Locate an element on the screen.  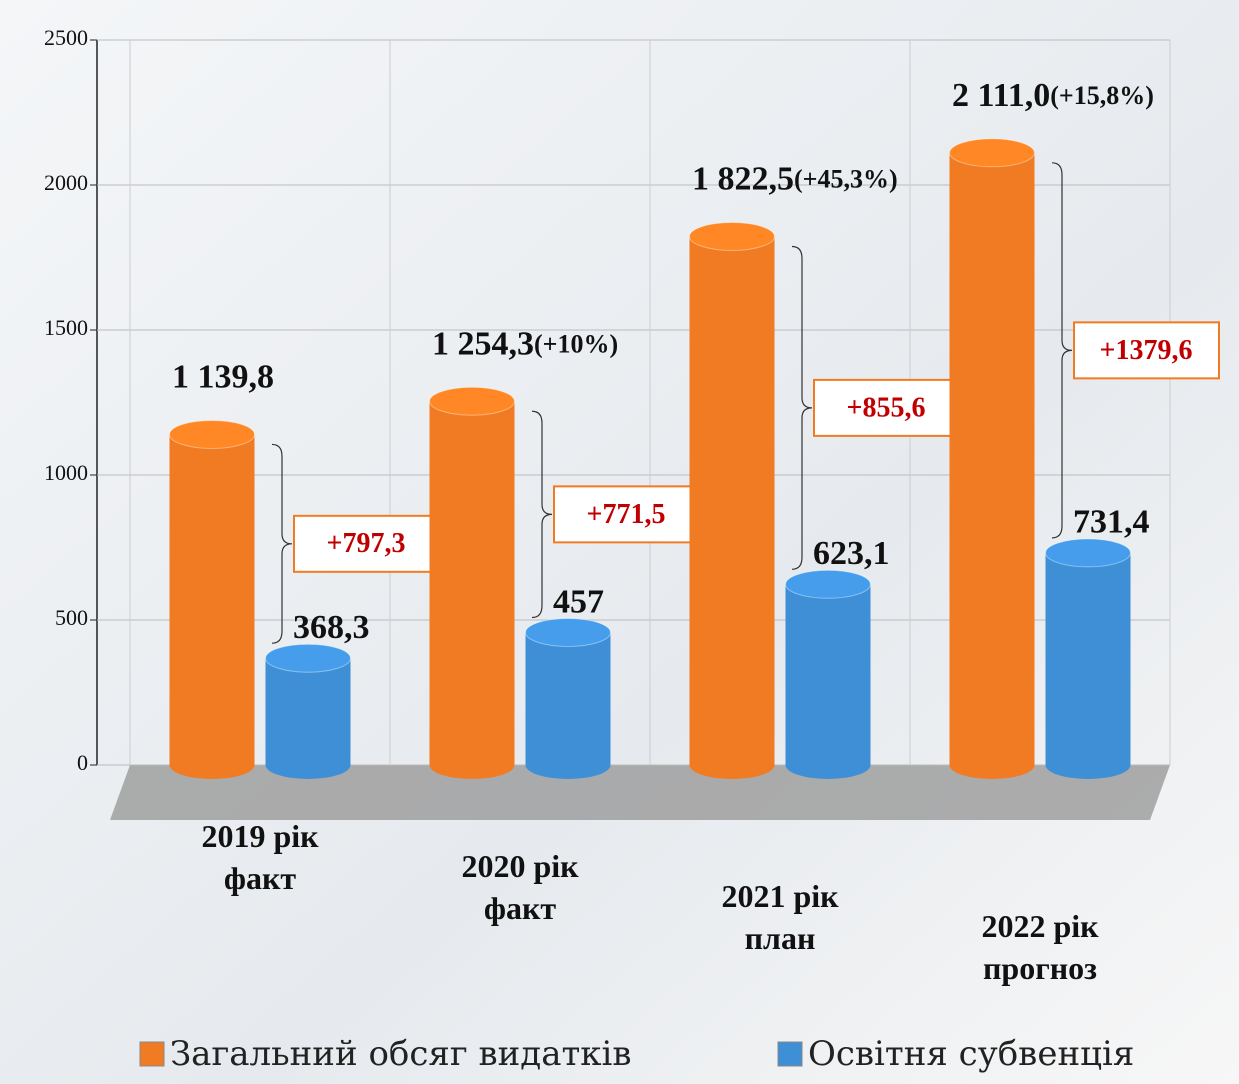
difference-label: +855,6 is located at coordinates (886, 407).